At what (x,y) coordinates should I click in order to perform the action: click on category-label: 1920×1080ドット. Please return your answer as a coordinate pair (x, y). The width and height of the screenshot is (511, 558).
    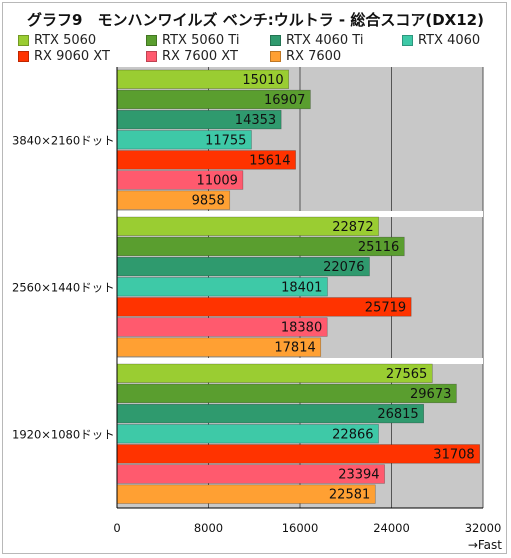
    Looking at the image, I should click on (63, 435).